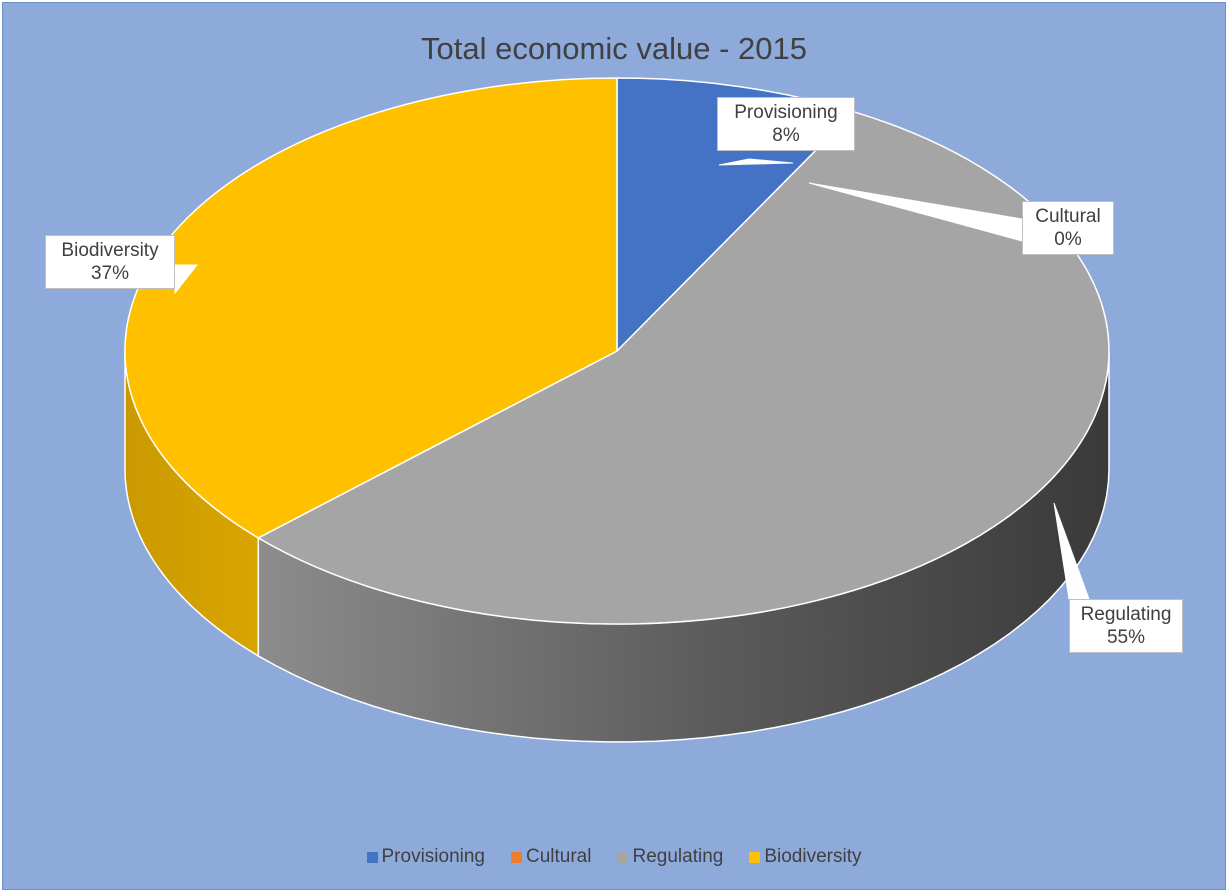  What do you see at coordinates (1068, 228) in the screenshot?
I see `data-label-cultural: Cultural 0%` at bounding box center [1068, 228].